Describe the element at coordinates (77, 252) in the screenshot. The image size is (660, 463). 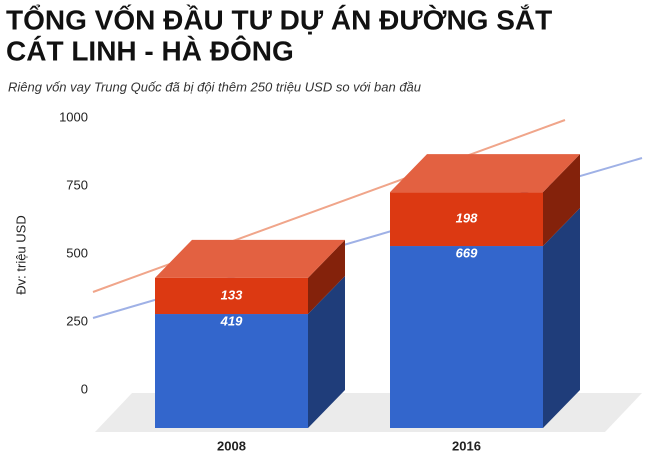
I see `y-tick-label: 500` at that location.